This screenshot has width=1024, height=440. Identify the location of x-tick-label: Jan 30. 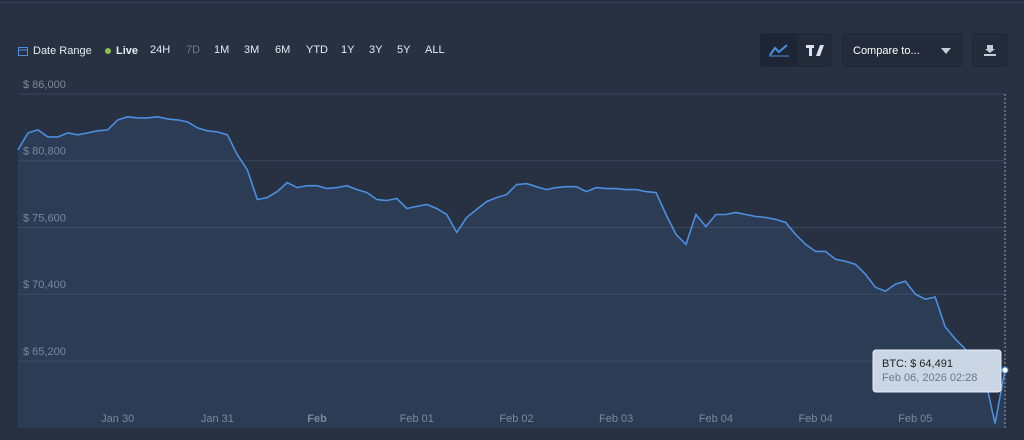
(117, 419).